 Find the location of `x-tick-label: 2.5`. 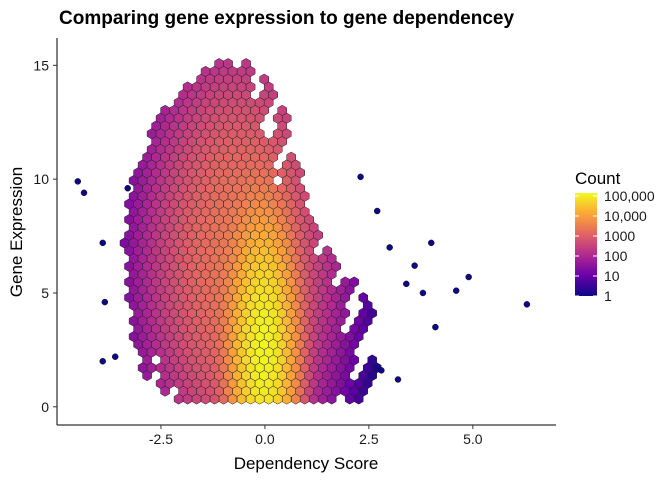

x-tick-label: 2.5 is located at coordinates (369, 439).